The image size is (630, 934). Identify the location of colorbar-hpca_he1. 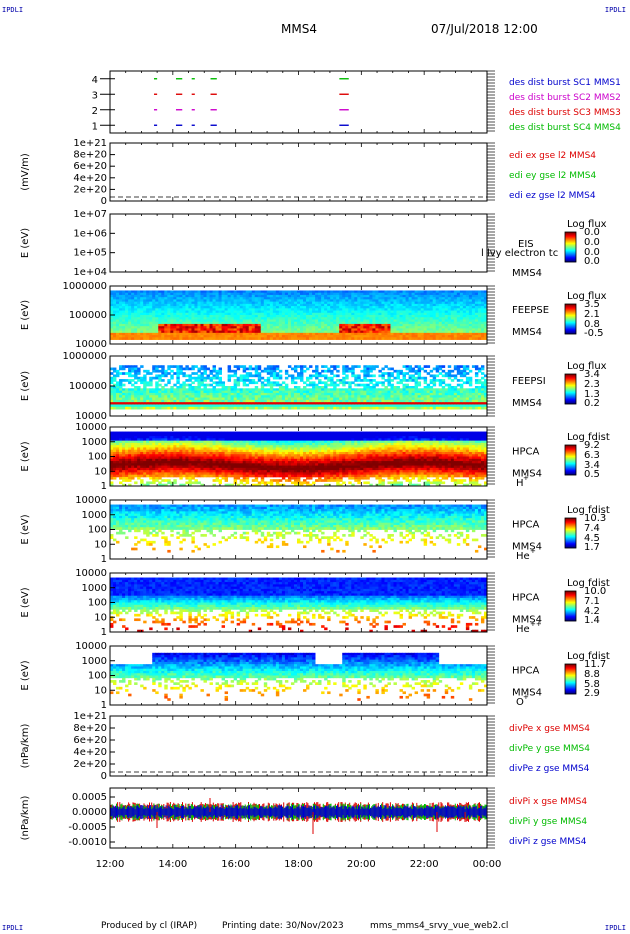
(570, 533).